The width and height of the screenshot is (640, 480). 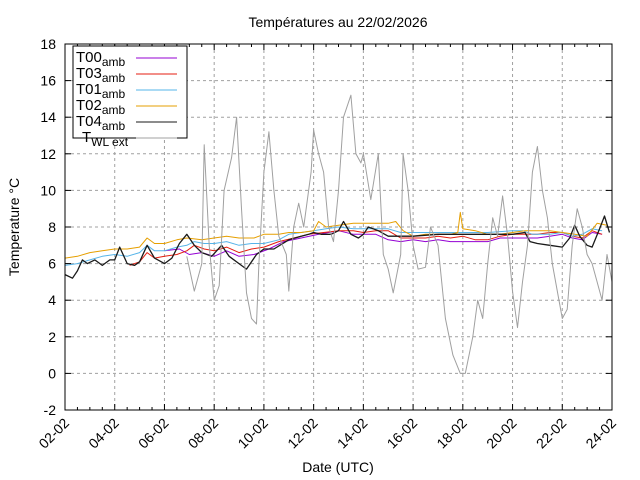 What do you see at coordinates (89, 73) in the screenshot?
I see `legend-label-main: T03` at bounding box center [89, 73].